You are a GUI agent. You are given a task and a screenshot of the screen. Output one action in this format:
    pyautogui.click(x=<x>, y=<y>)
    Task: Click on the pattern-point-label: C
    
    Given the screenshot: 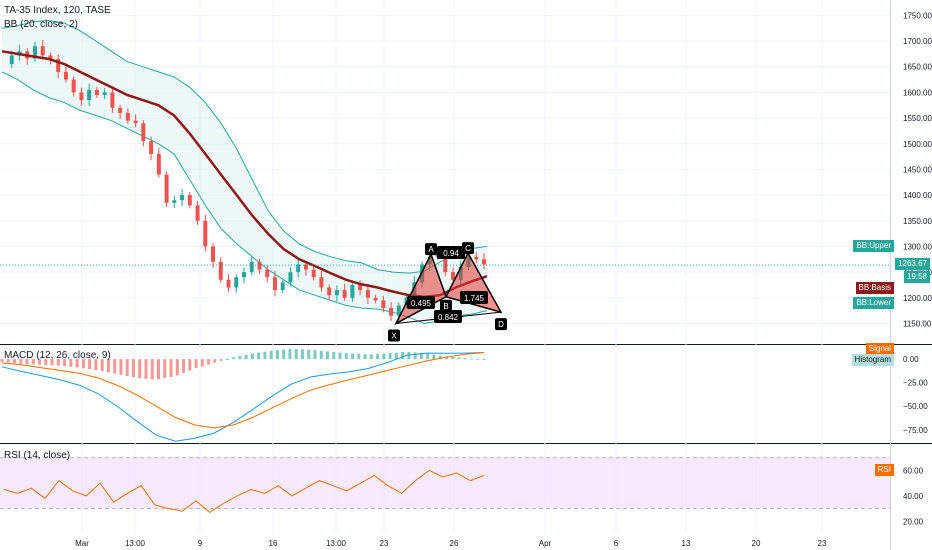 What is the action you would take?
    pyautogui.click(x=468, y=248)
    